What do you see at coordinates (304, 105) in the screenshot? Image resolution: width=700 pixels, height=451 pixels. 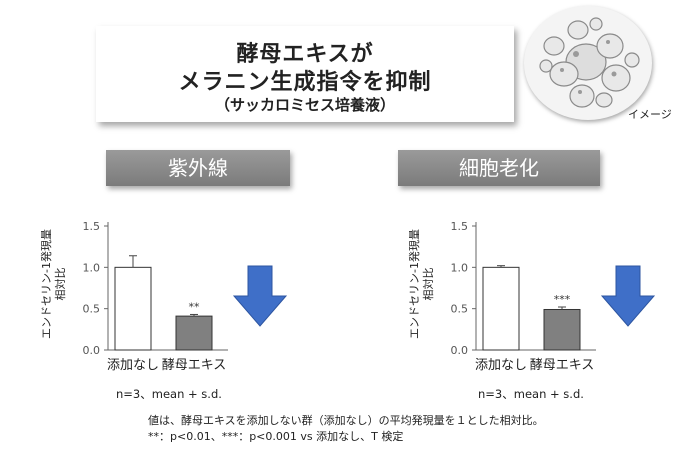 I see `title-line-3: （サッカロミセス培養液）` at bounding box center [304, 105].